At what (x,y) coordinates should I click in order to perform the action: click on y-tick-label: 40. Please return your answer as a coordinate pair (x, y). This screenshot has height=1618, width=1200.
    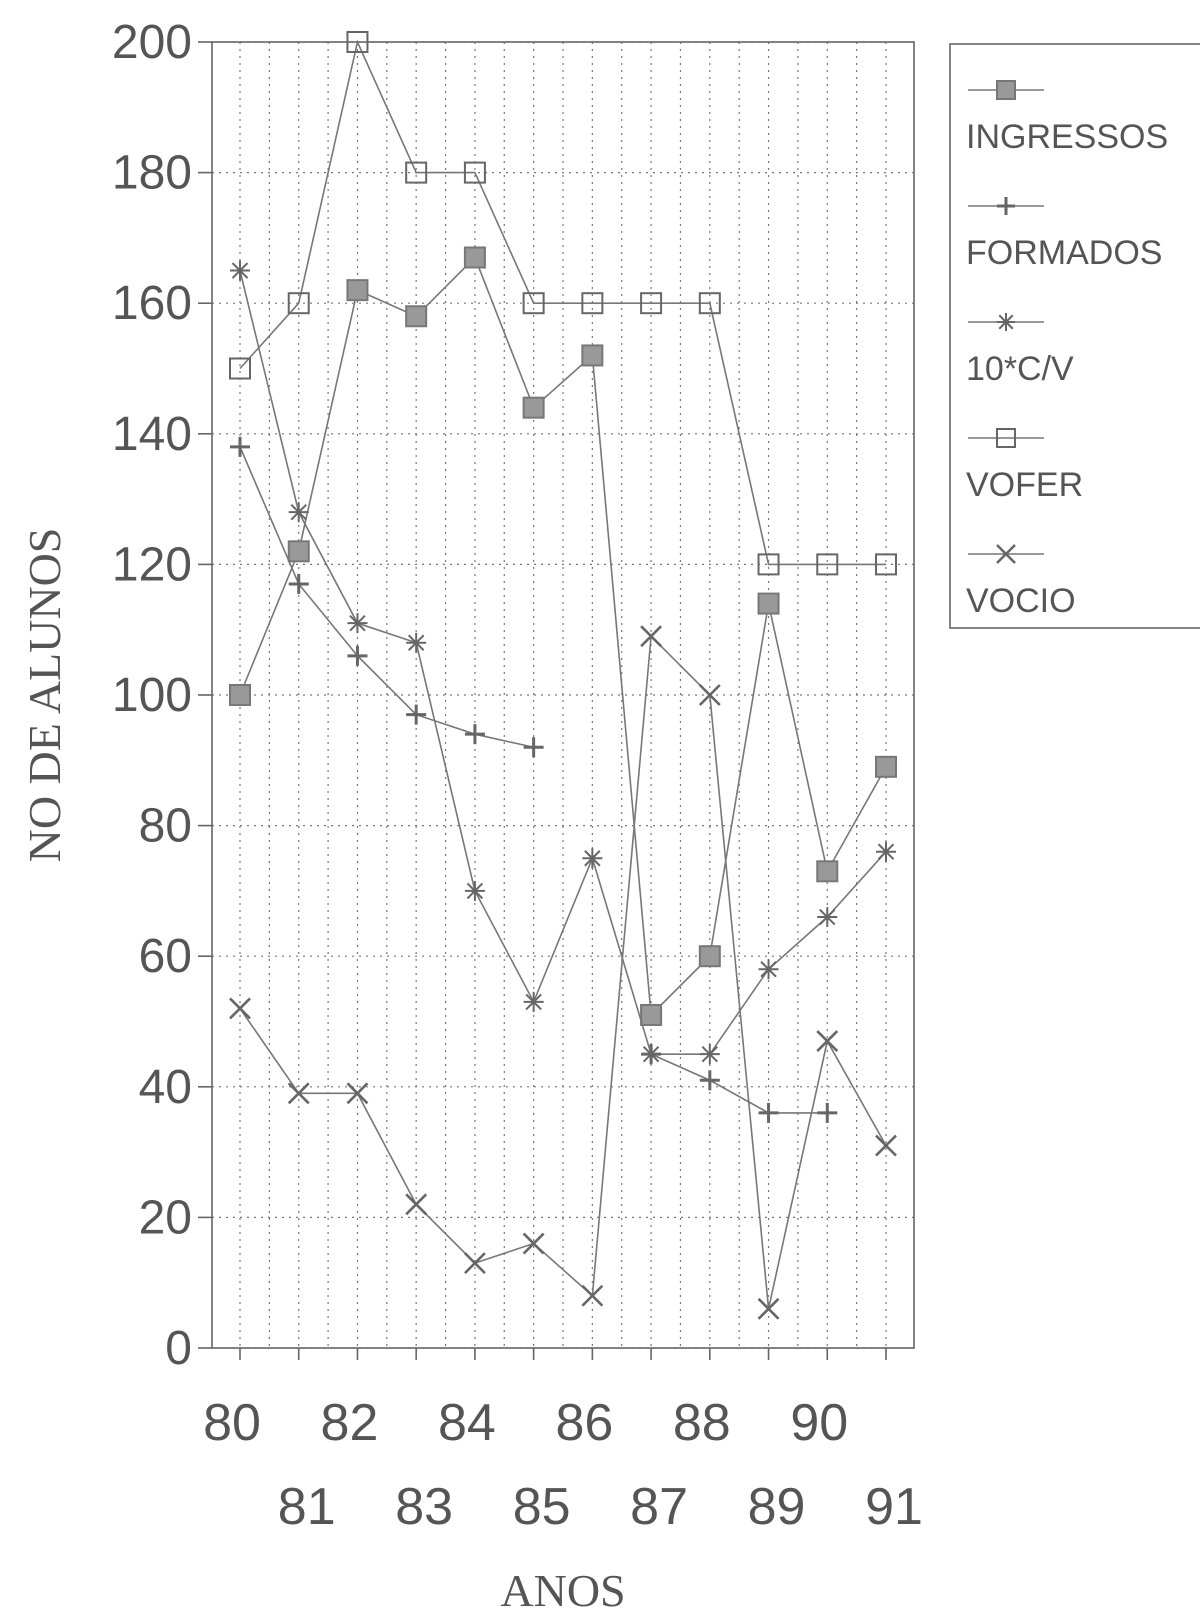
    Looking at the image, I should click on (165, 1087).